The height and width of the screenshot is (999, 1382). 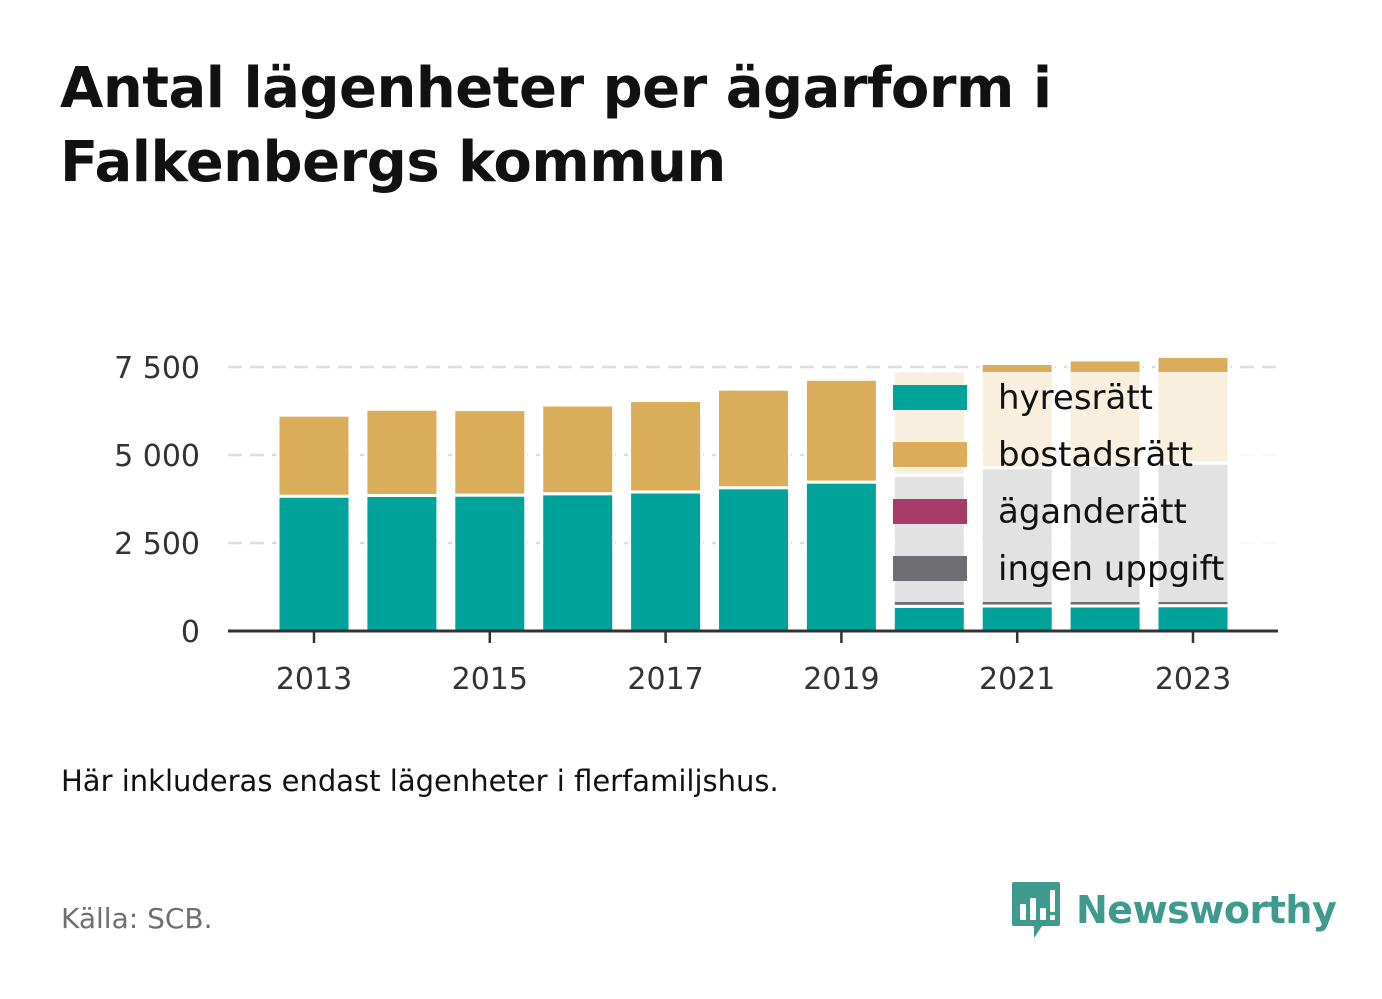 What do you see at coordinates (190, 632) in the screenshot?
I see `y-tick-label: 0` at bounding box center [190, 632].